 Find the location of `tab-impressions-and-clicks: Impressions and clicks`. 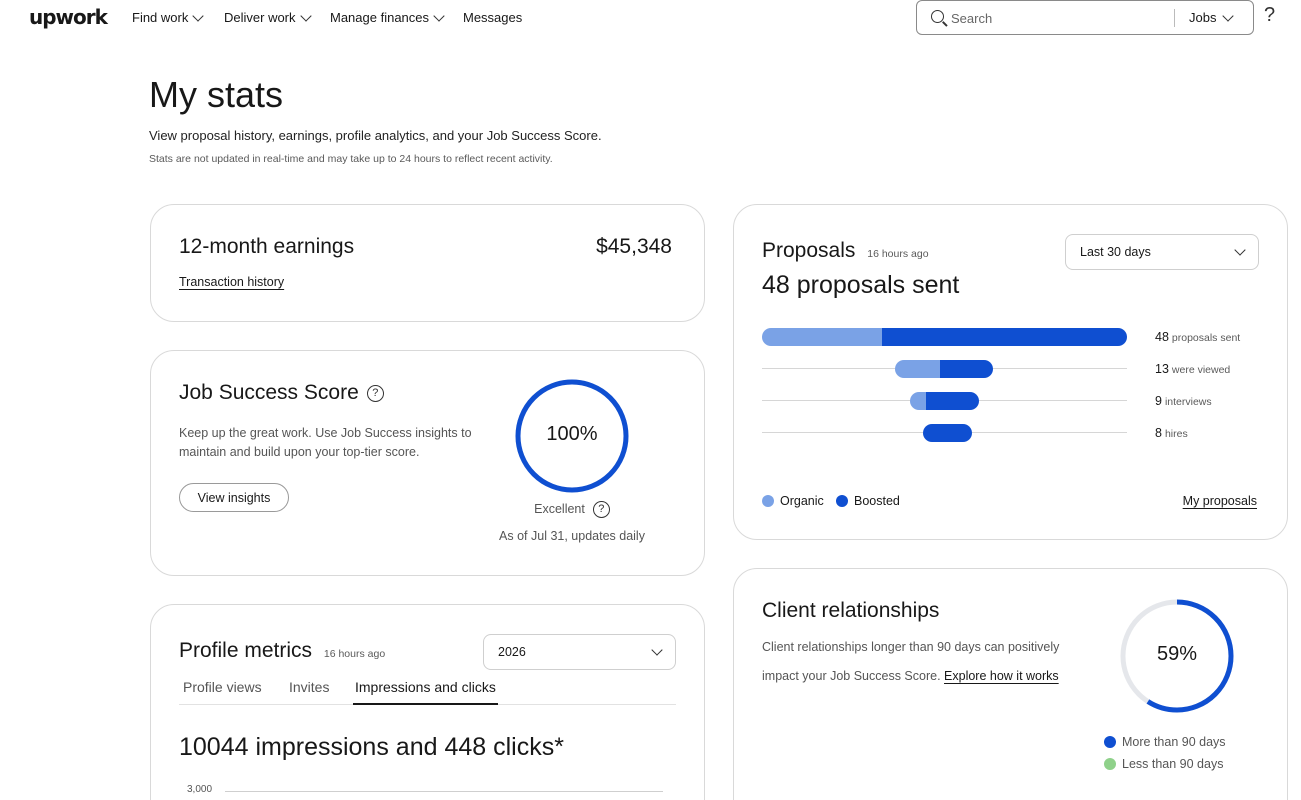

tab-impressions-and-clicks: Impressions and clicks is located at coordinates (425, 692).